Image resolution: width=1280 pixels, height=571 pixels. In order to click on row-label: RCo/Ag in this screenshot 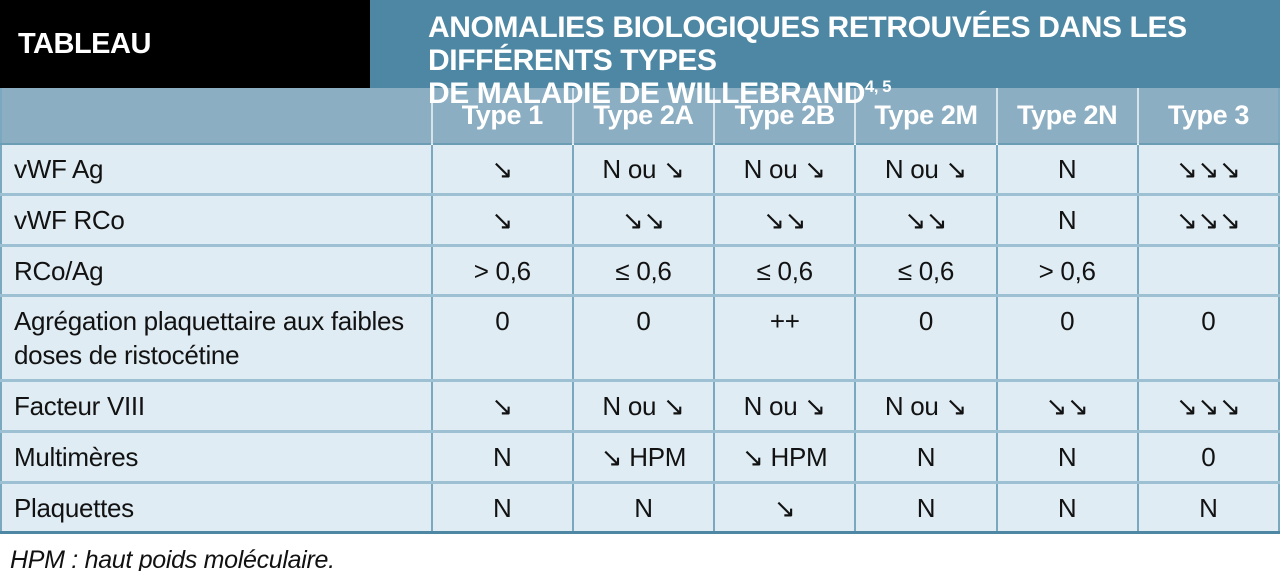, I will do `click(216, 269)`.